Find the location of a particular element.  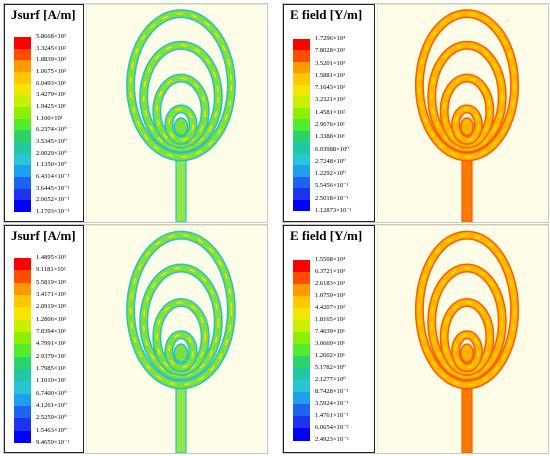

colorbar-tick-label: 2.4923×10⁻² is located at coordinates (332, 439).